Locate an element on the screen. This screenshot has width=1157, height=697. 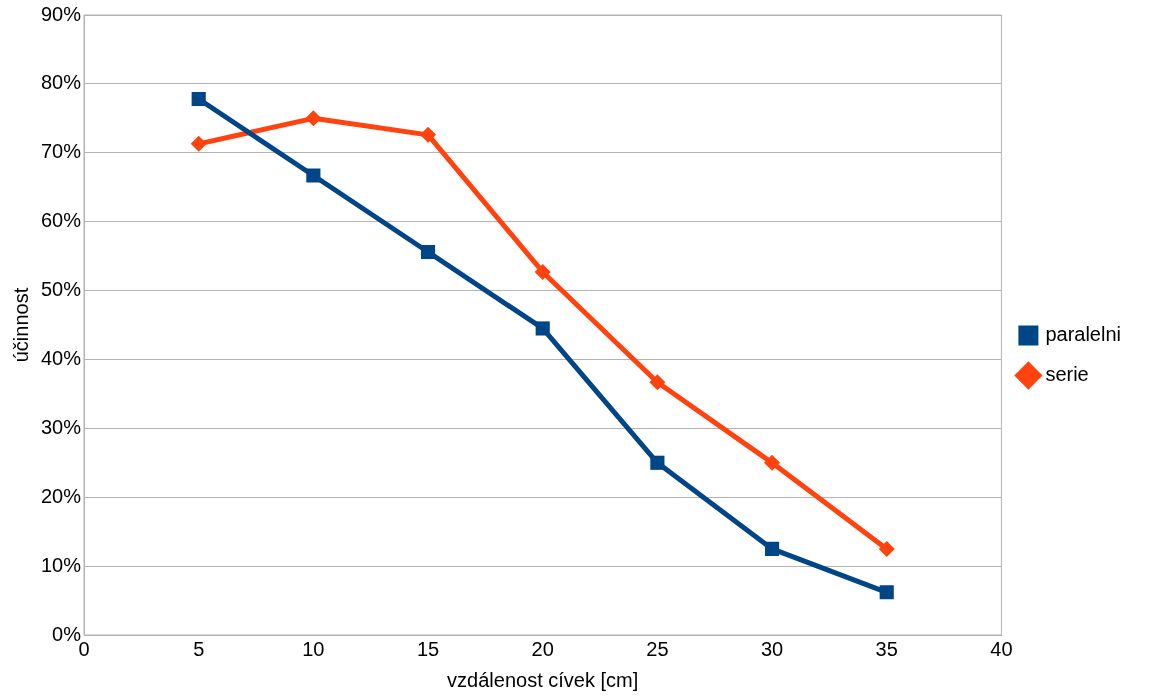
y-axis-title: účinnost is located at coordinates (20, 325).